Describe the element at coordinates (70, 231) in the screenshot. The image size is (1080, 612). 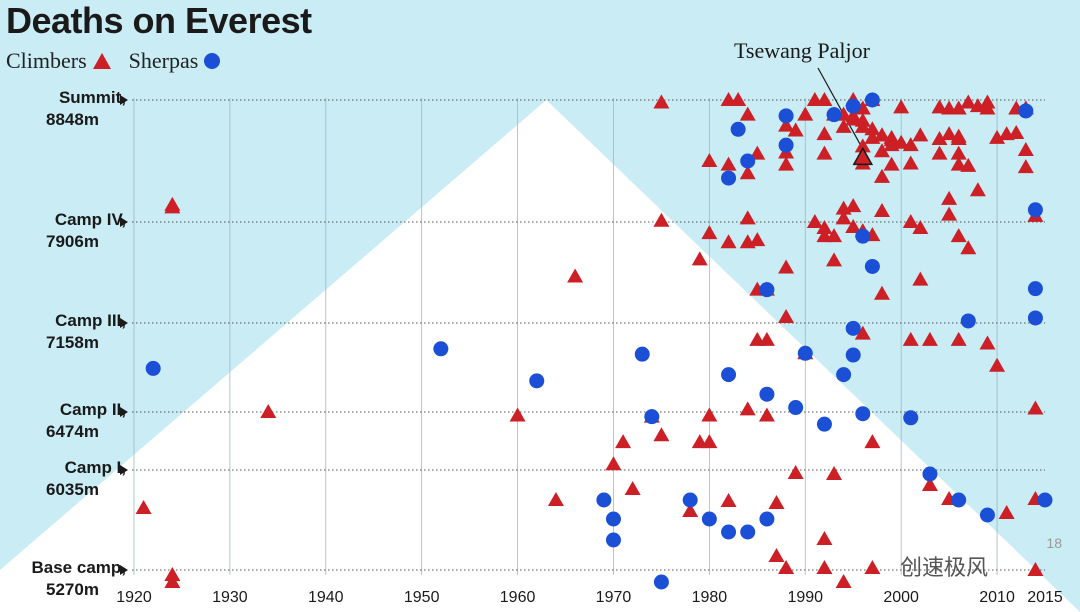
I see `camp-label: Camp IV, 7906m` at that location.